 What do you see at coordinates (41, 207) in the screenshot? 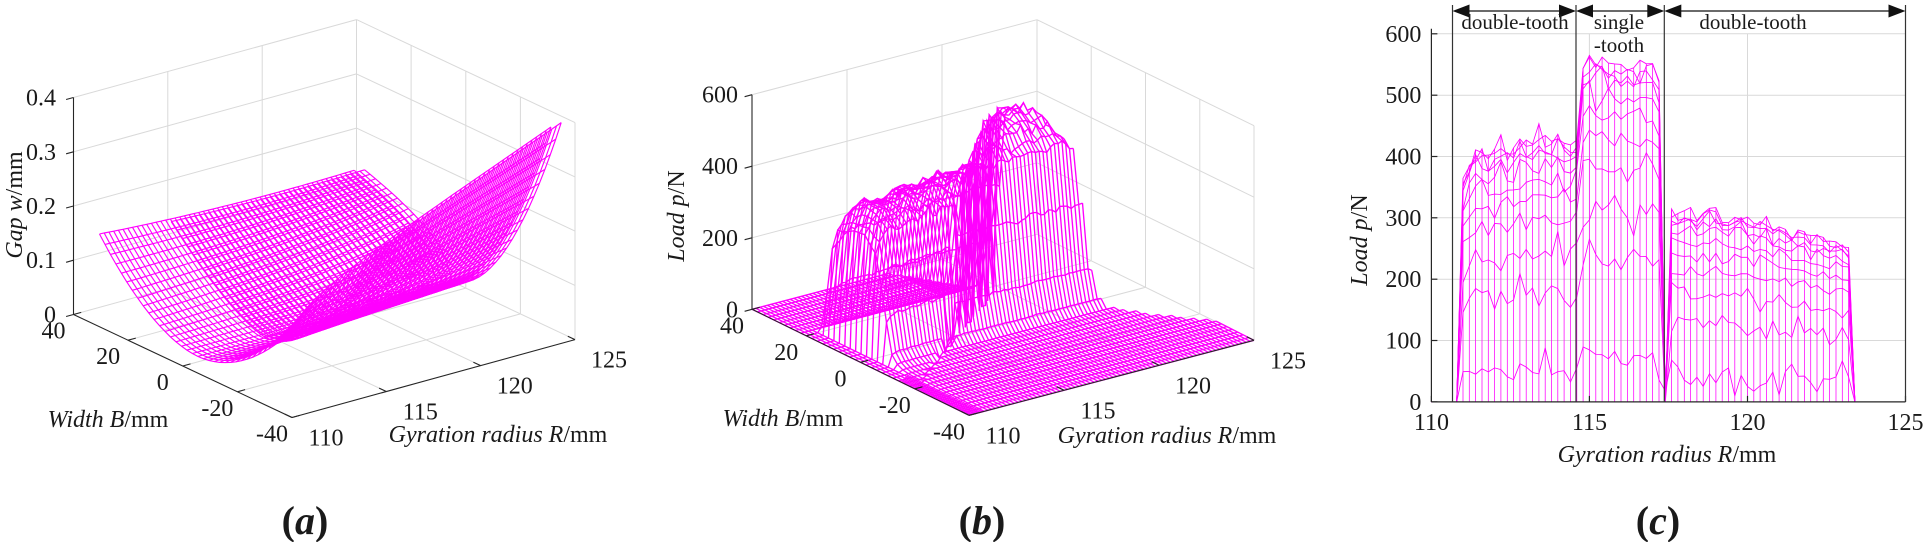
I see `svg-text: 0.2` at bounding box center [41, 207].